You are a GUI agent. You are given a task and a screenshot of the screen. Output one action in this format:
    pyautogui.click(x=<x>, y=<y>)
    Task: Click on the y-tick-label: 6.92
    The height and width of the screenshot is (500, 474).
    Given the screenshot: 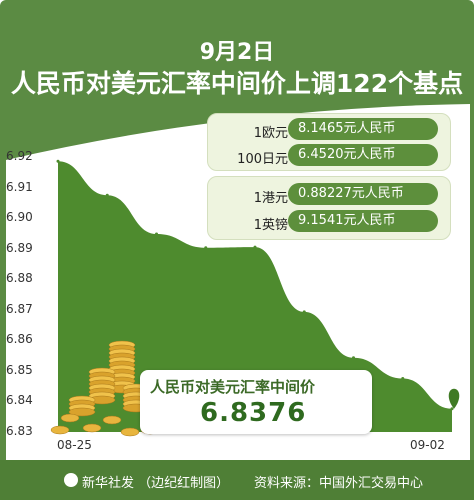 What is the action you would take?
    pyautogui.click(x=19, y=156)
    